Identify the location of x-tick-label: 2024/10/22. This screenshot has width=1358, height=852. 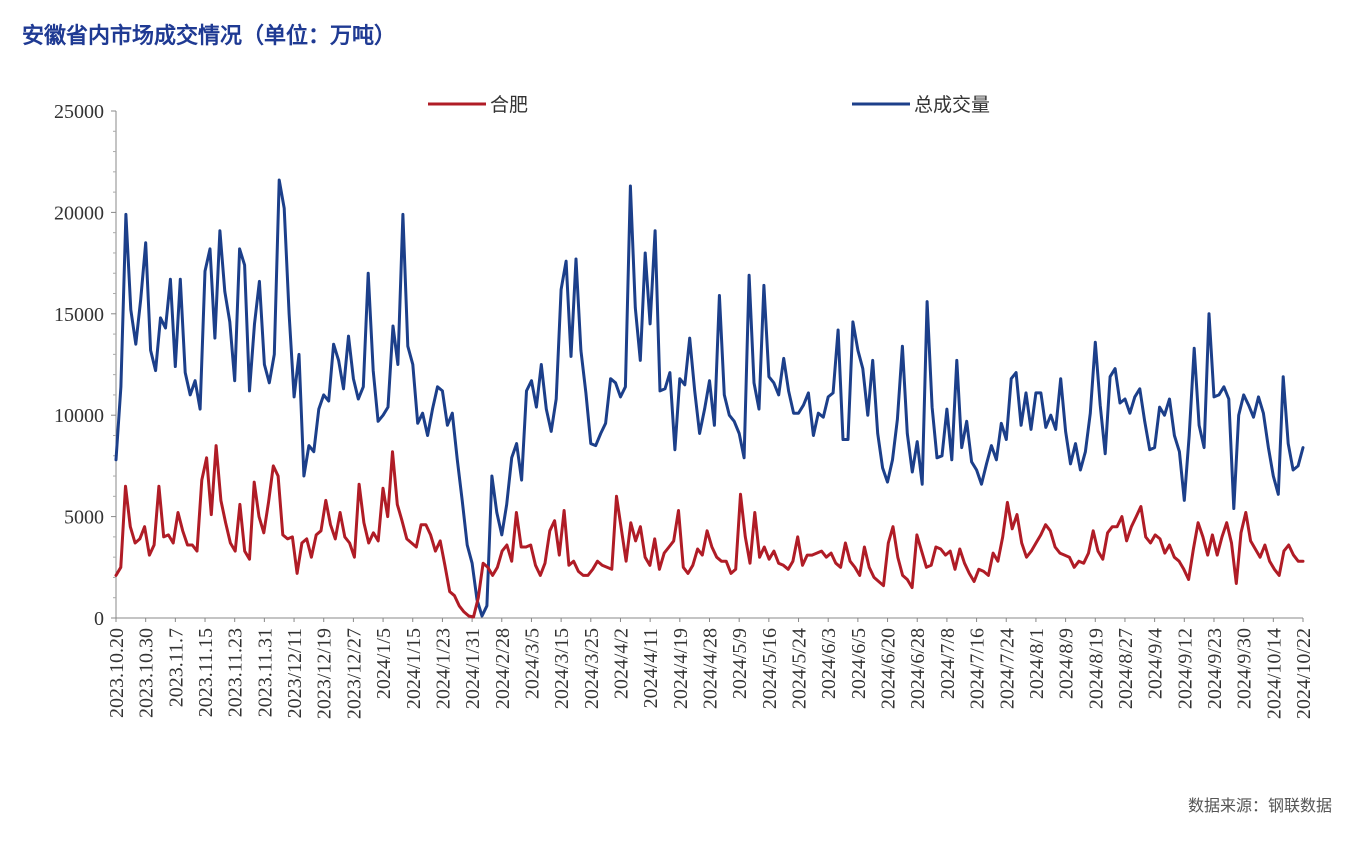
(1304, 673).